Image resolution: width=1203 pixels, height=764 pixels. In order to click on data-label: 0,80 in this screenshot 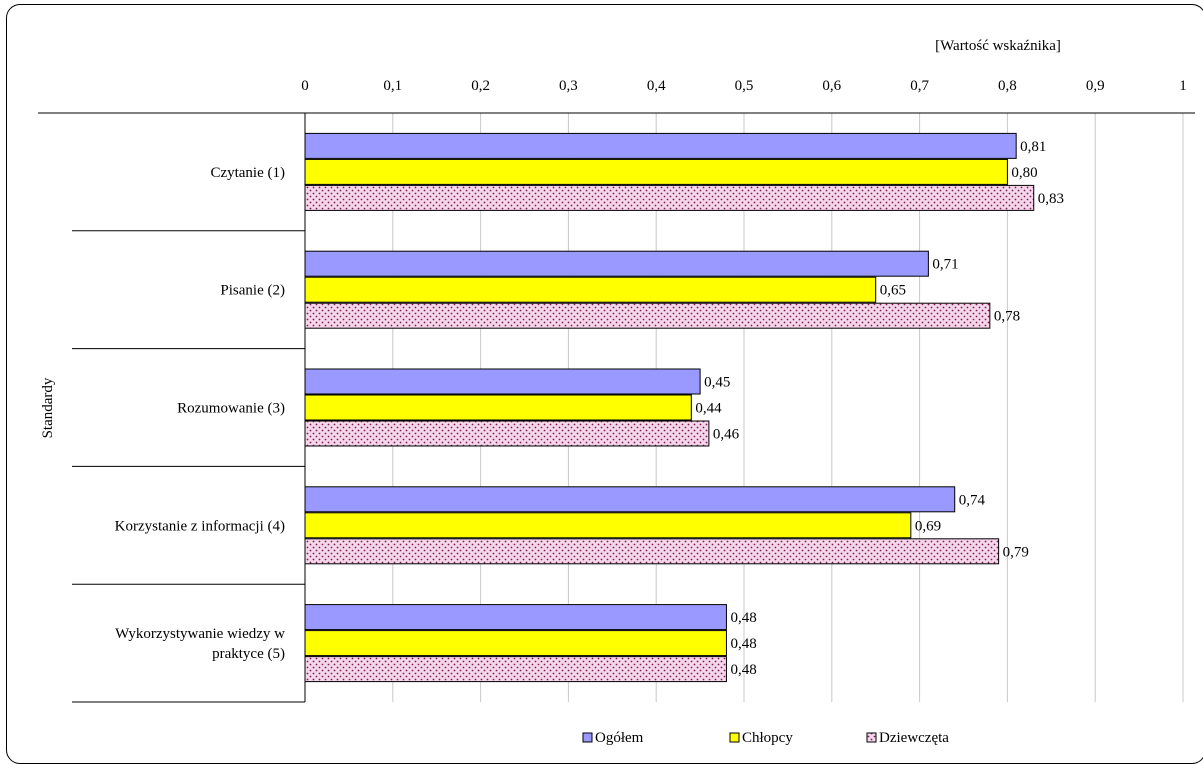, I will do `click(1024, 173)`.